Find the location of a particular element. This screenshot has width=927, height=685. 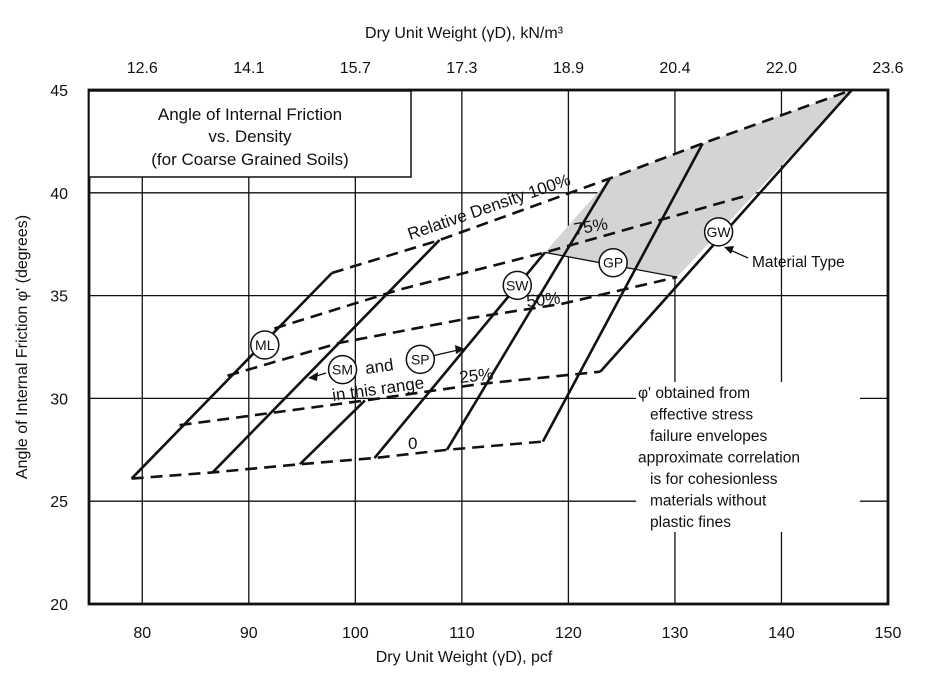

material-line-sm-line is located at coordinates (326, 356).